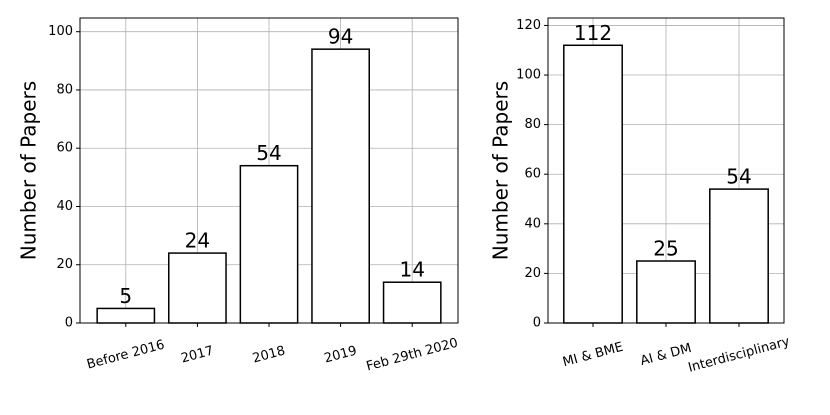 This screenshot has width=830, height=415. Describe the element at coordinates (593, 355) in the screenshot. I see `x-tick-label: MI & BME` at that location.